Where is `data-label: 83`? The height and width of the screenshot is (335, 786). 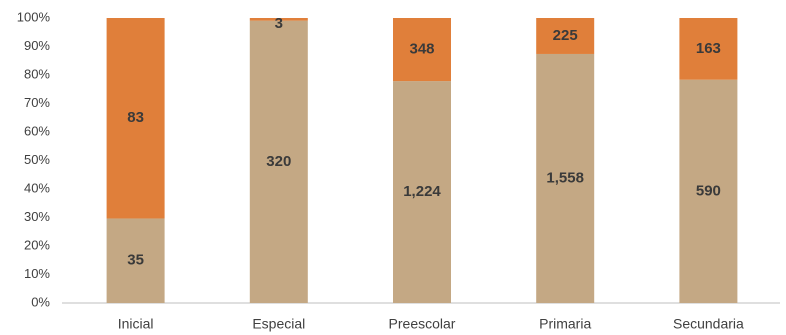
data-label: 83 is located at coordinates (135, 117).